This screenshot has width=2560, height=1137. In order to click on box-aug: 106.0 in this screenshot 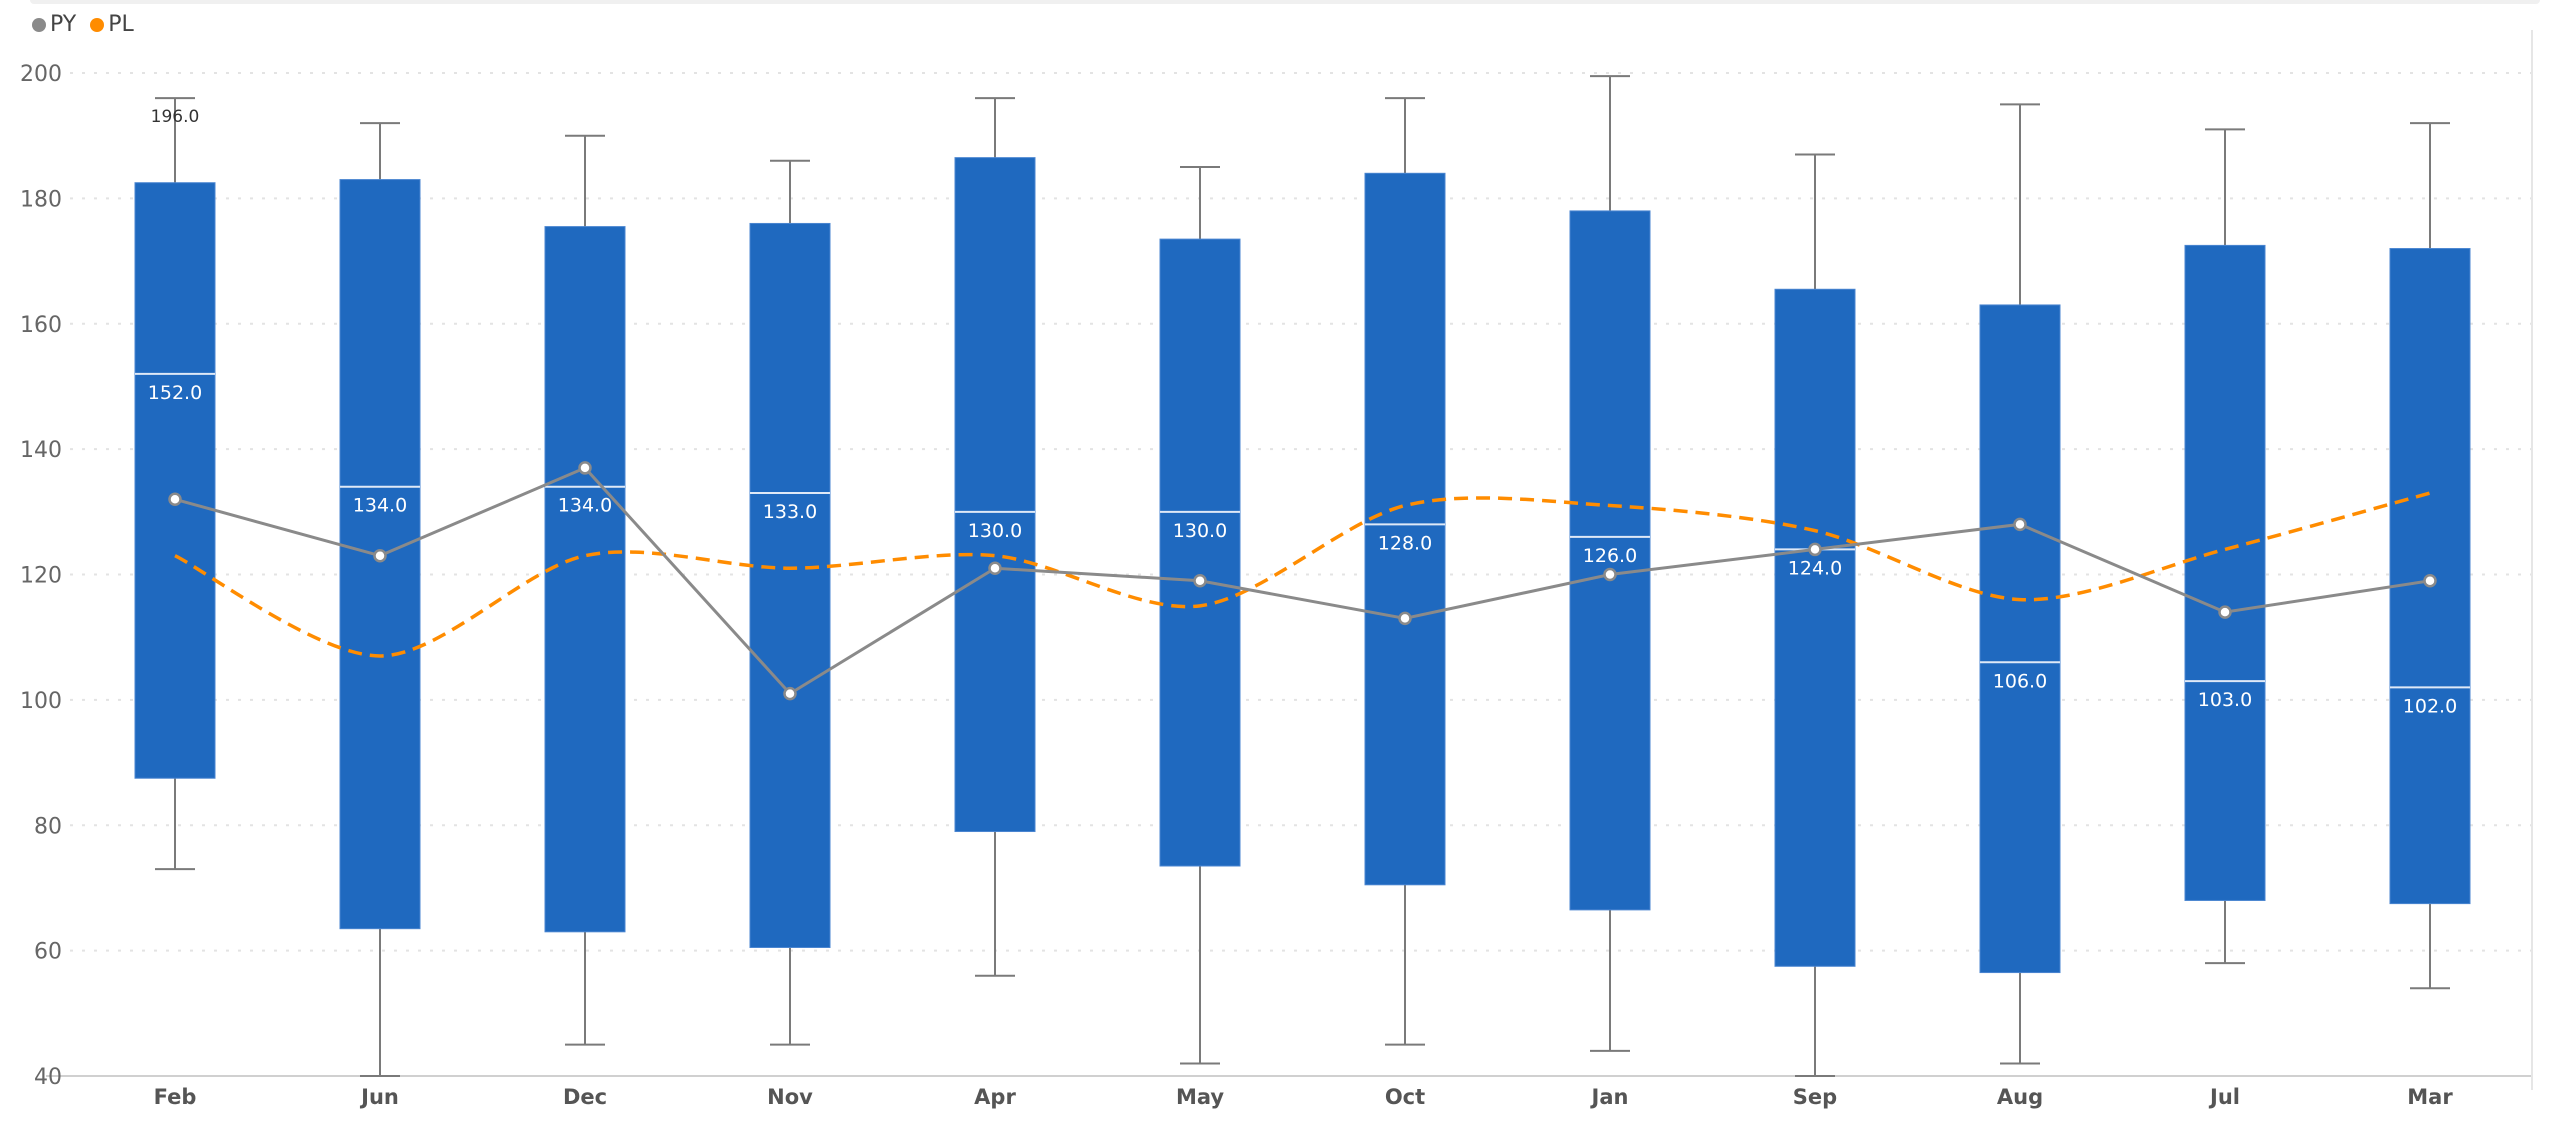, I will do `click(2020, 584)`.